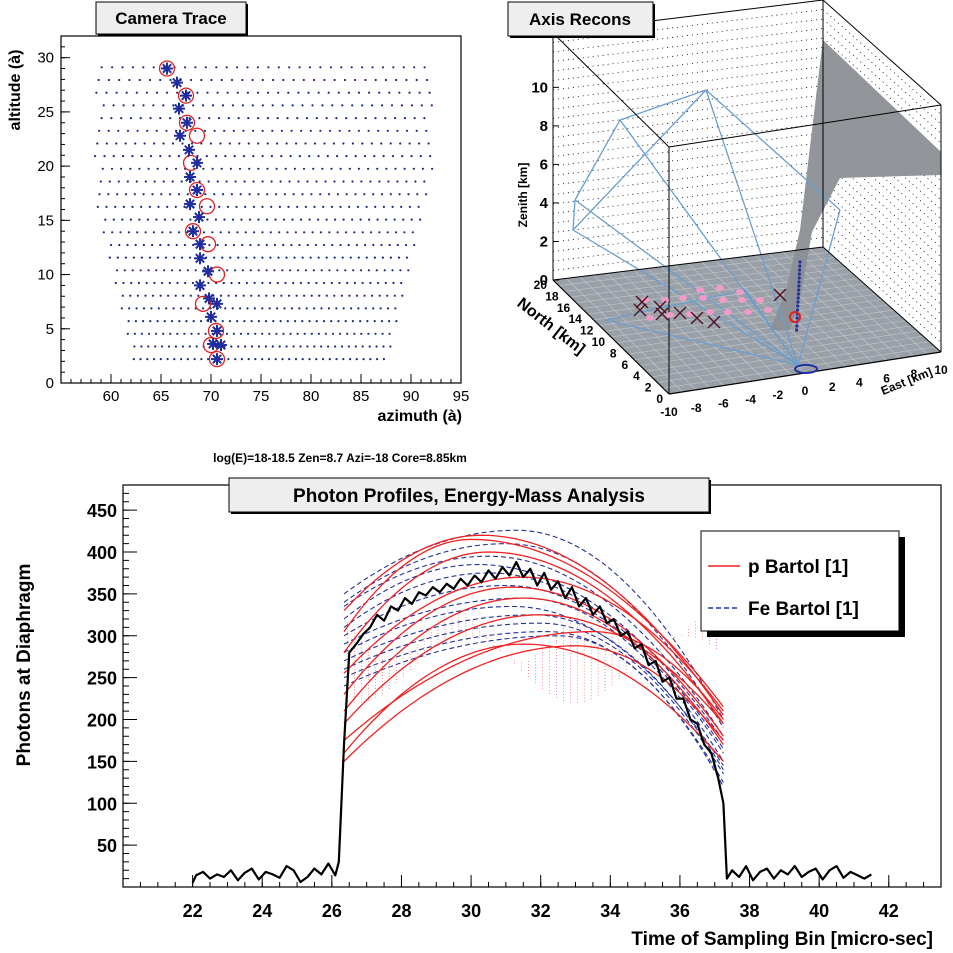 The width and height of the screenshot is (953, 953). Describe the element at coordinates (686, 282) in the screenshot. I see `shower-fov-line` at that location.